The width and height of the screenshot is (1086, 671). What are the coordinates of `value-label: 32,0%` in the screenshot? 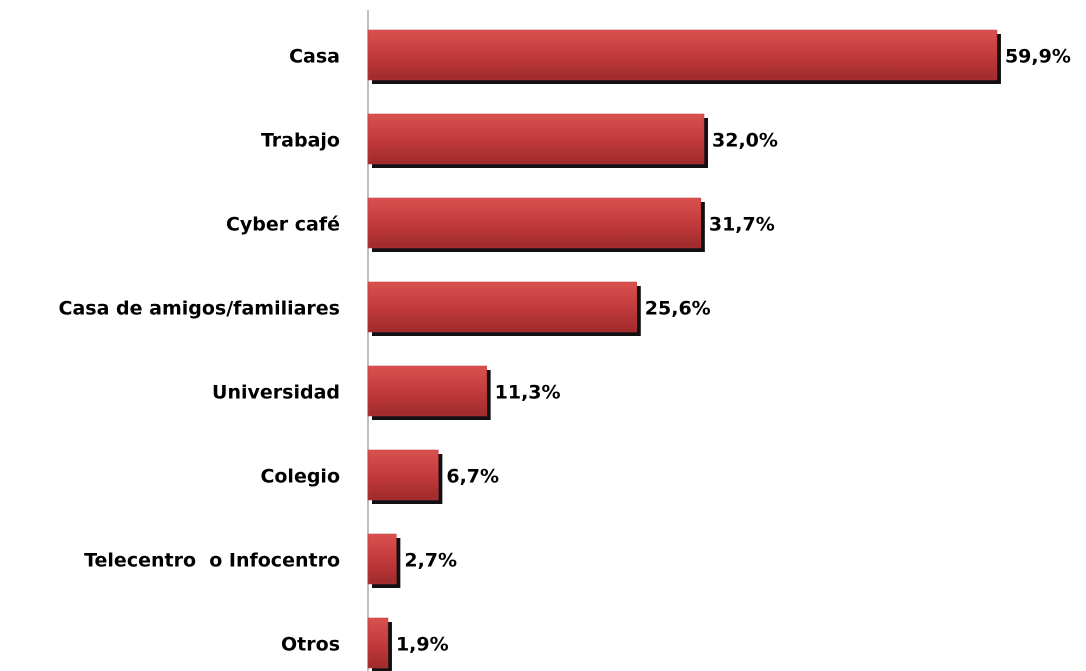 It's located at (745, 141).